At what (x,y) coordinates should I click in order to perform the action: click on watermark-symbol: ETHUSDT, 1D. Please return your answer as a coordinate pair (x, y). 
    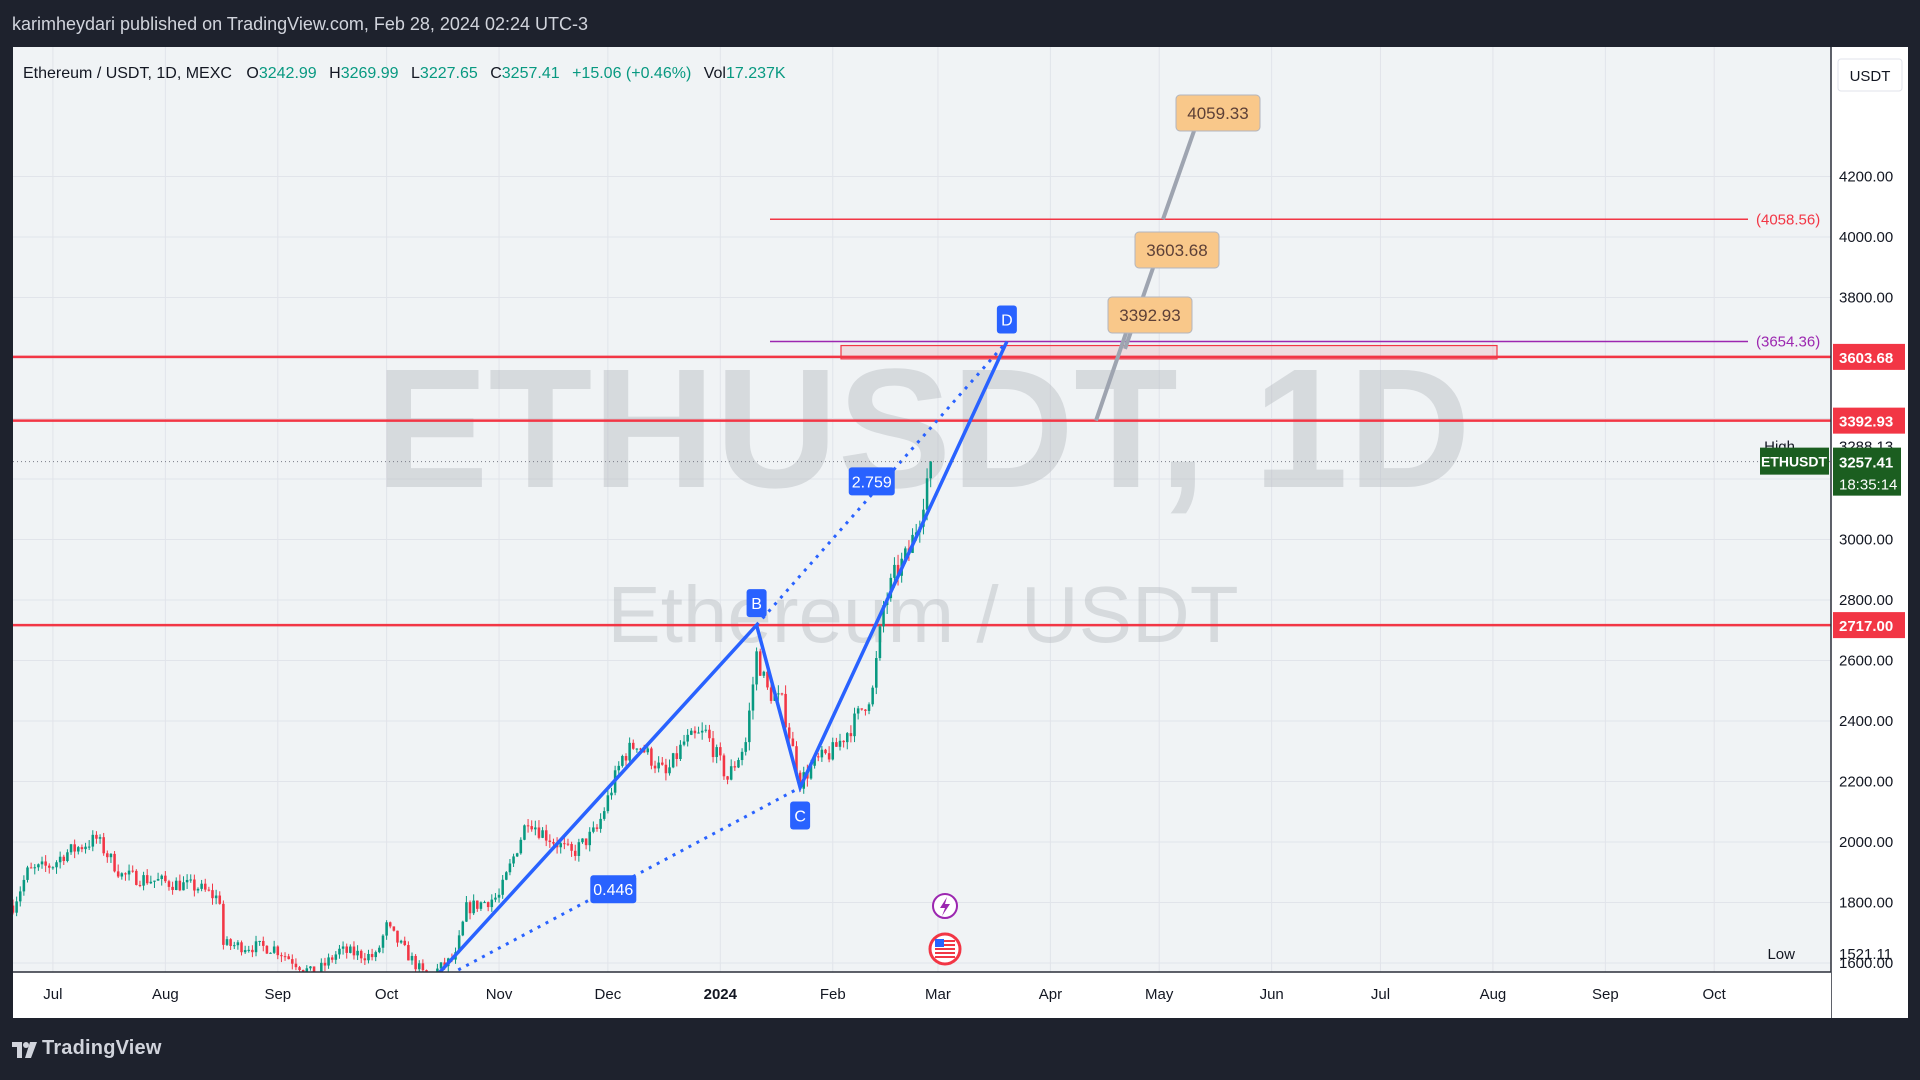
    Looking at the image, I should click on (923, 429).